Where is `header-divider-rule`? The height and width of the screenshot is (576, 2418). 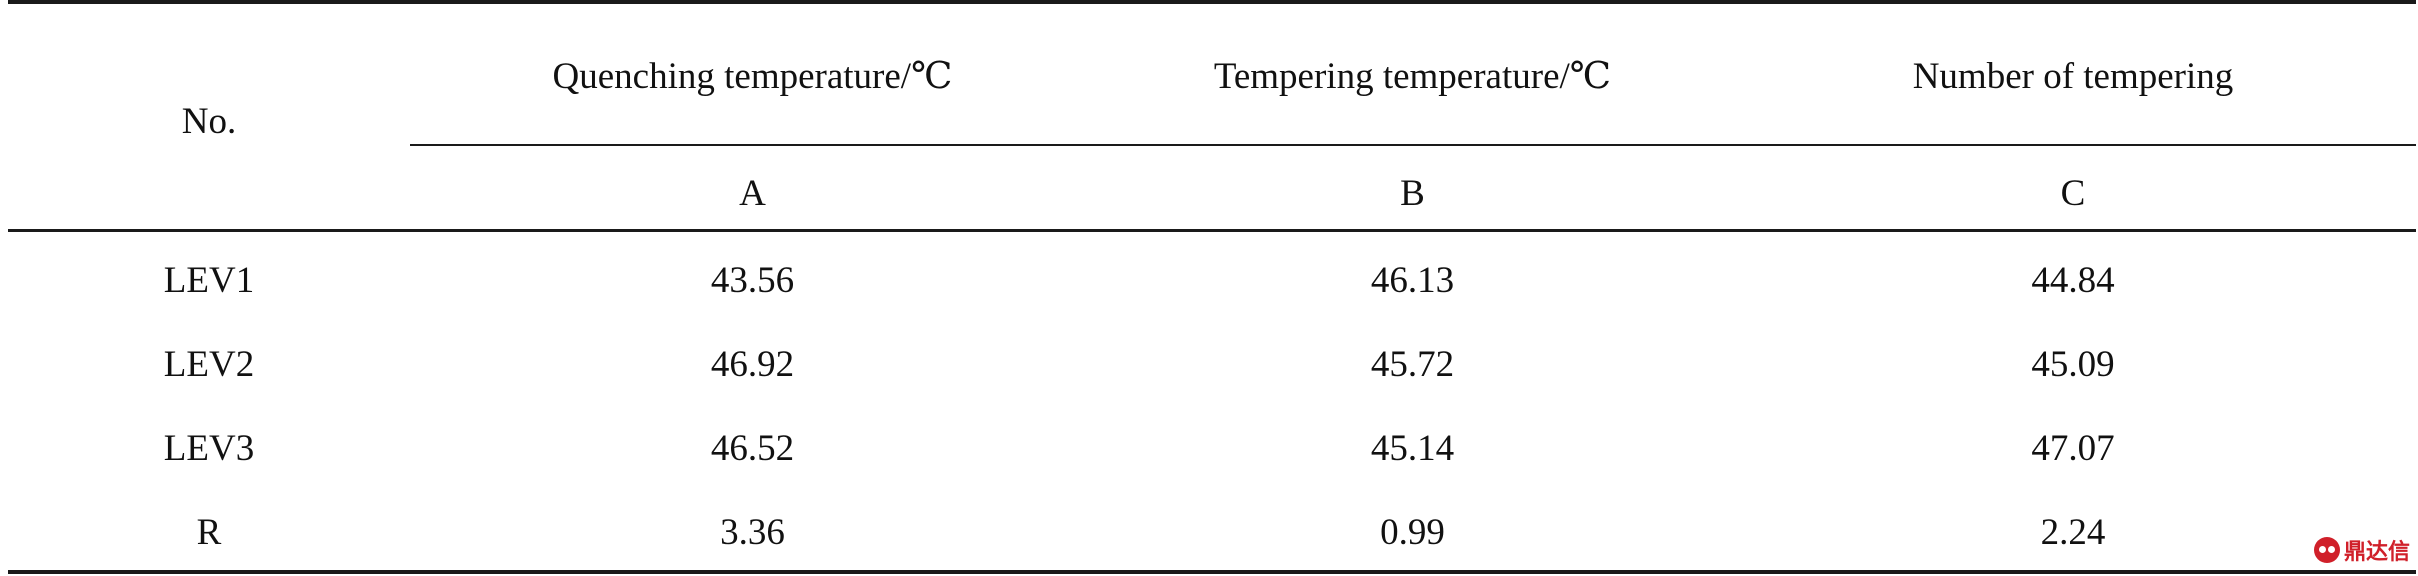
header-divider-rule is located at coordinates (1413, 145).